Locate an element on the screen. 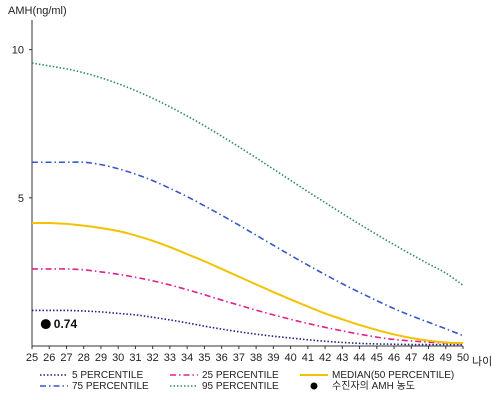 This screenshot has width=500, height=400. x-tick-label: 43 is located at coordinates (342, 358).